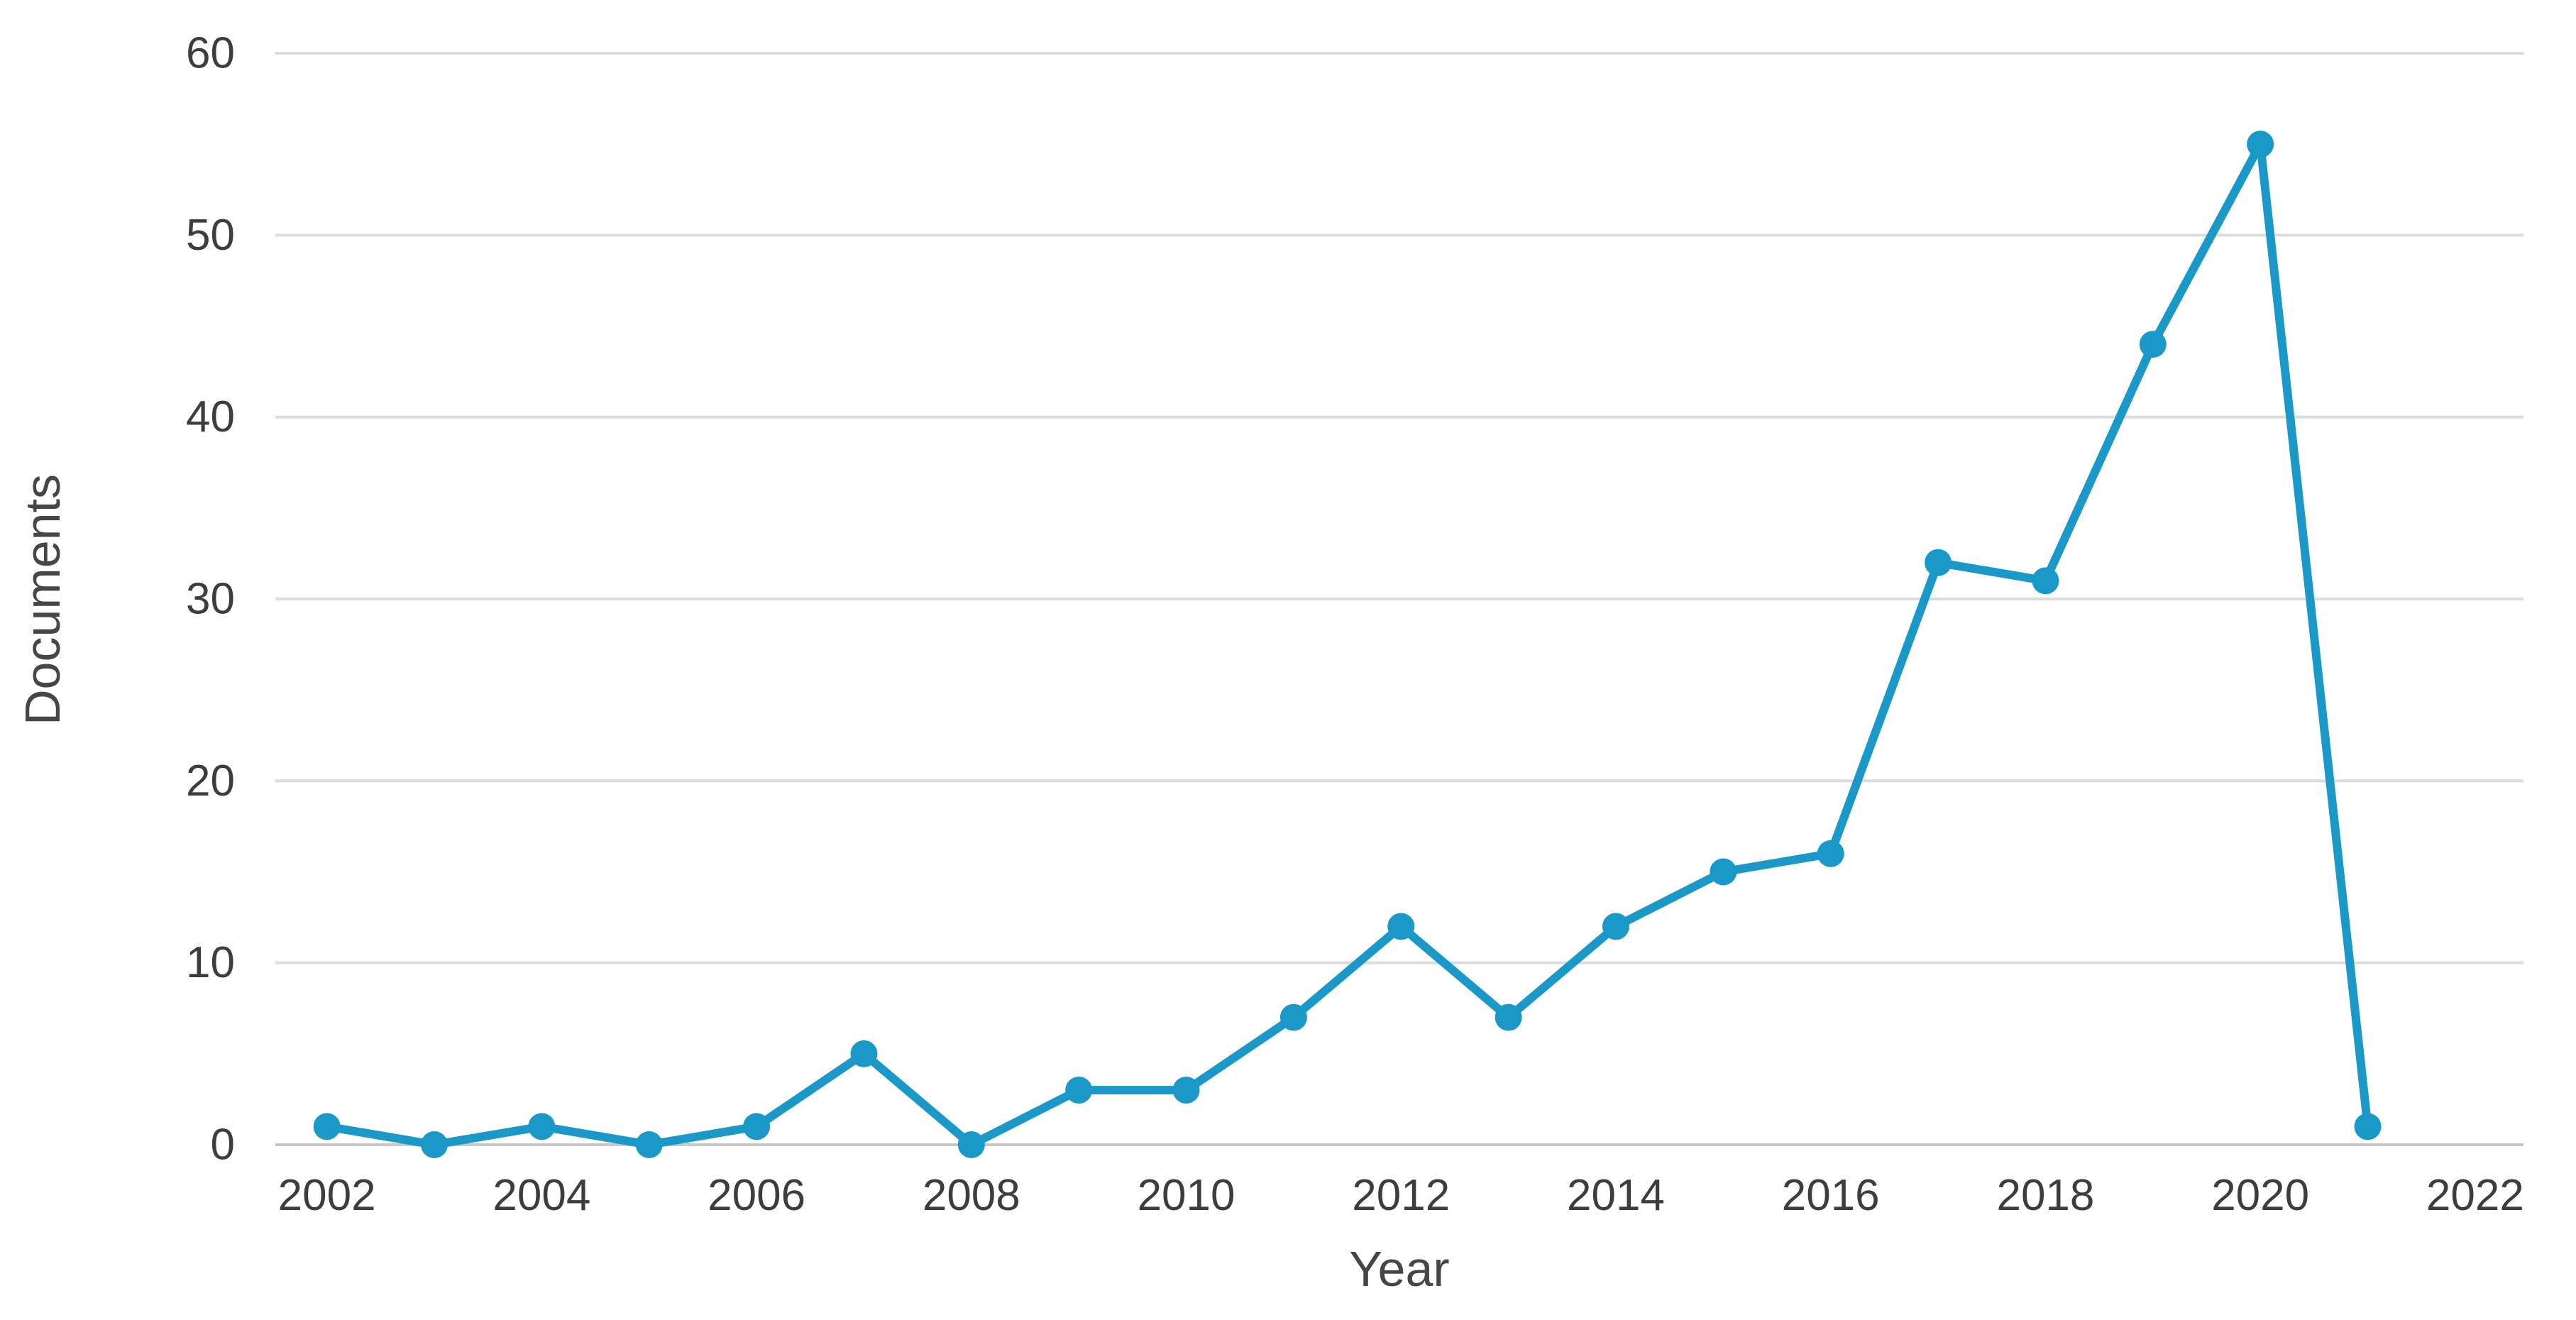 Image resolution: width=2576 pixels, height=1320 pixels. What do you see at coordinates (649, 1144) in the screenshot?
I see `data-point-2005` at bounding box center [649, 1144].